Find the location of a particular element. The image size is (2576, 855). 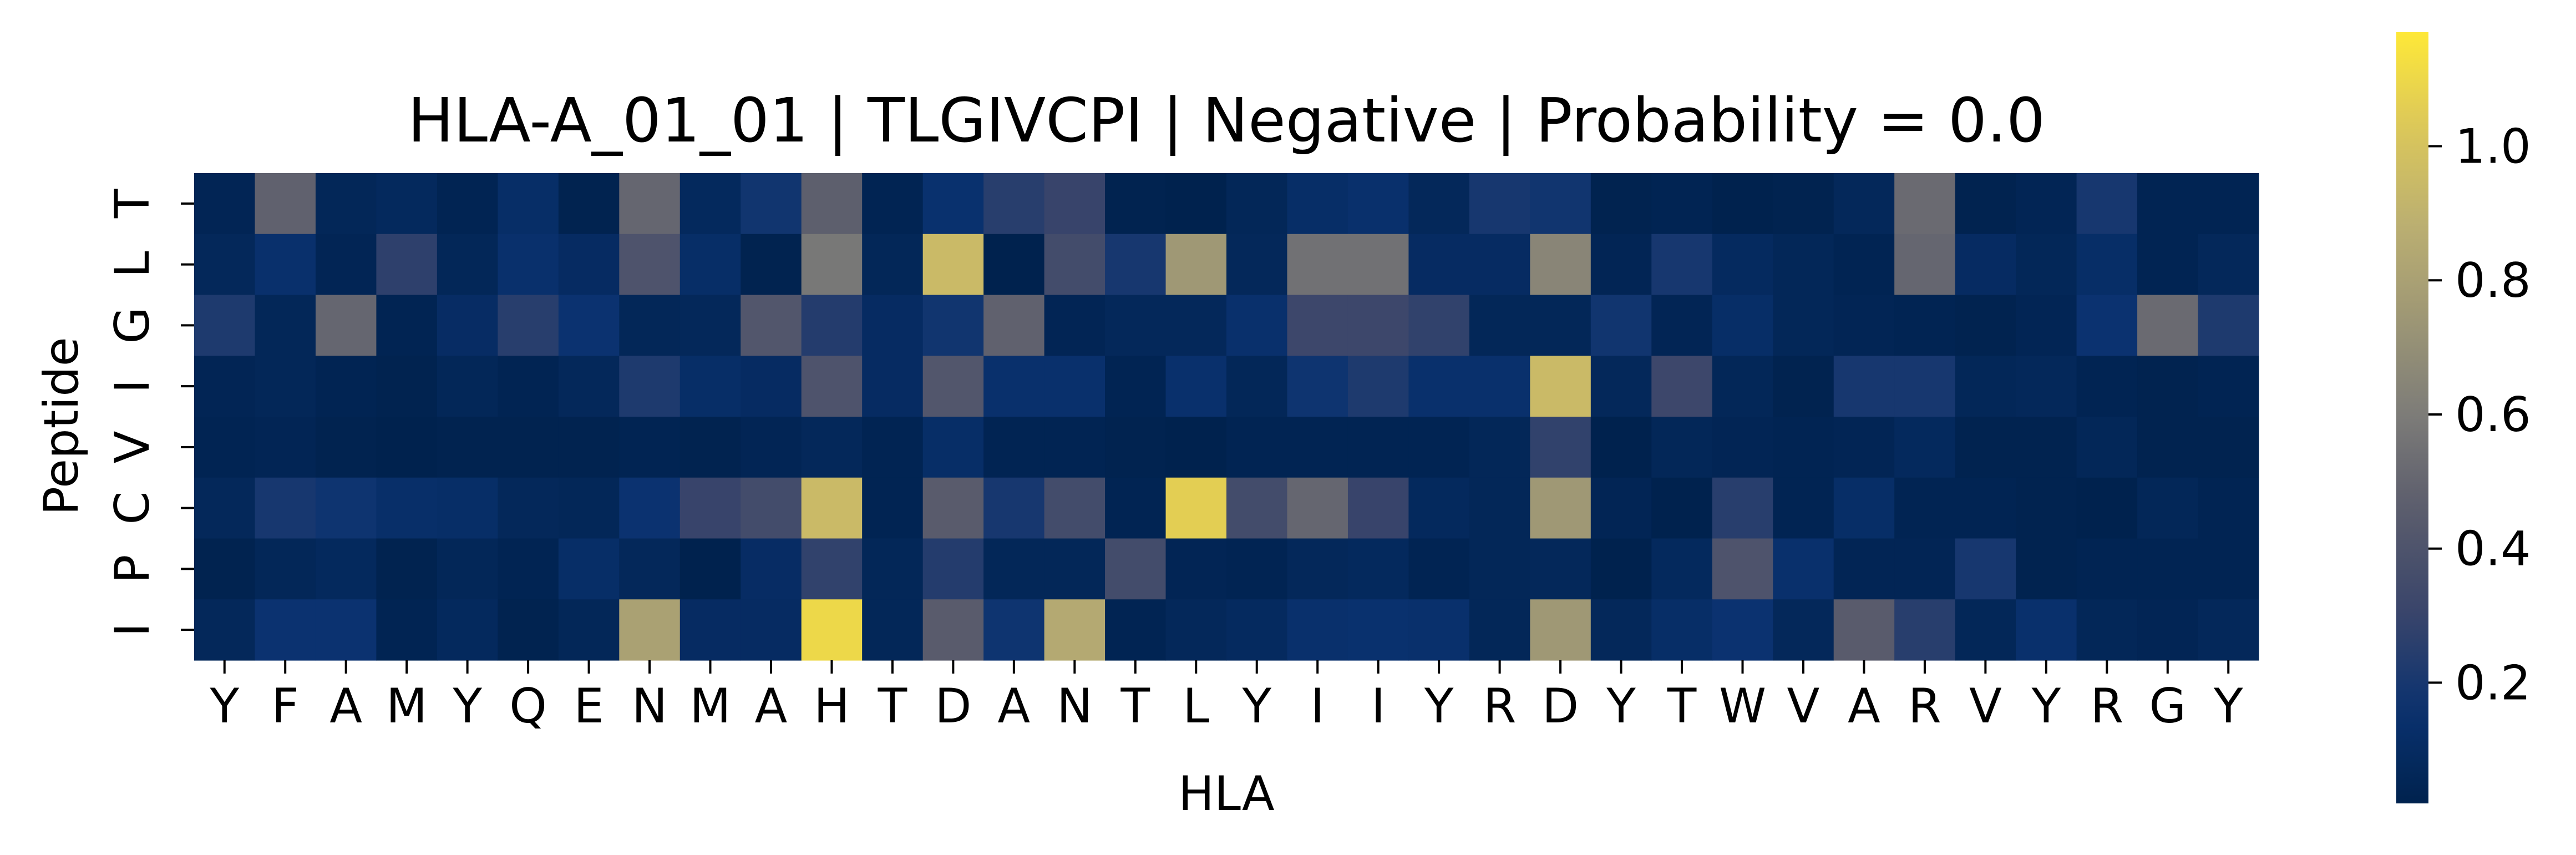

y-tick-label: G is located at coordinates (132, 326).